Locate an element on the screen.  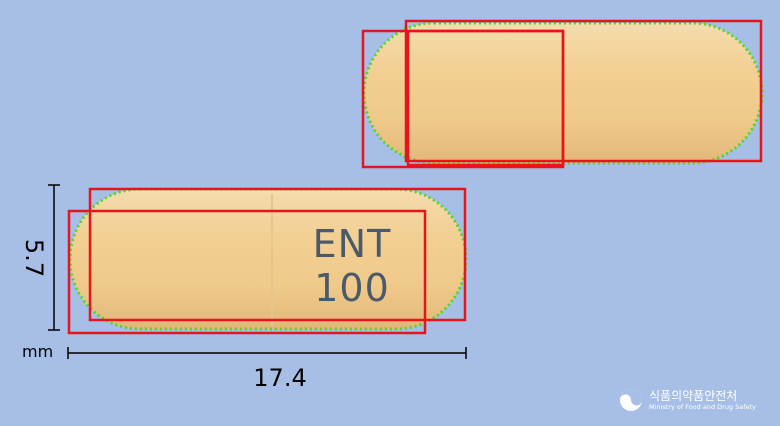
pill-imprint: ENT 100 is located at coordinates (352, 266).